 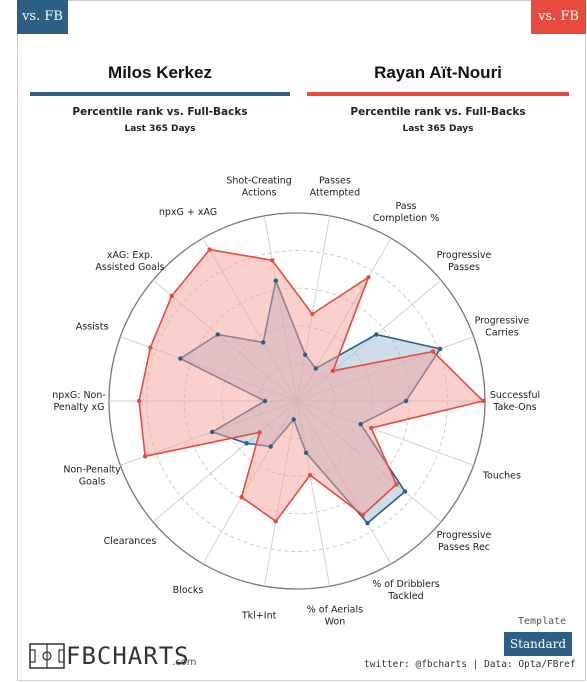 I want to click on axis-label: xAG: Exp. Assisted Goals, so click(x=129, y=261).